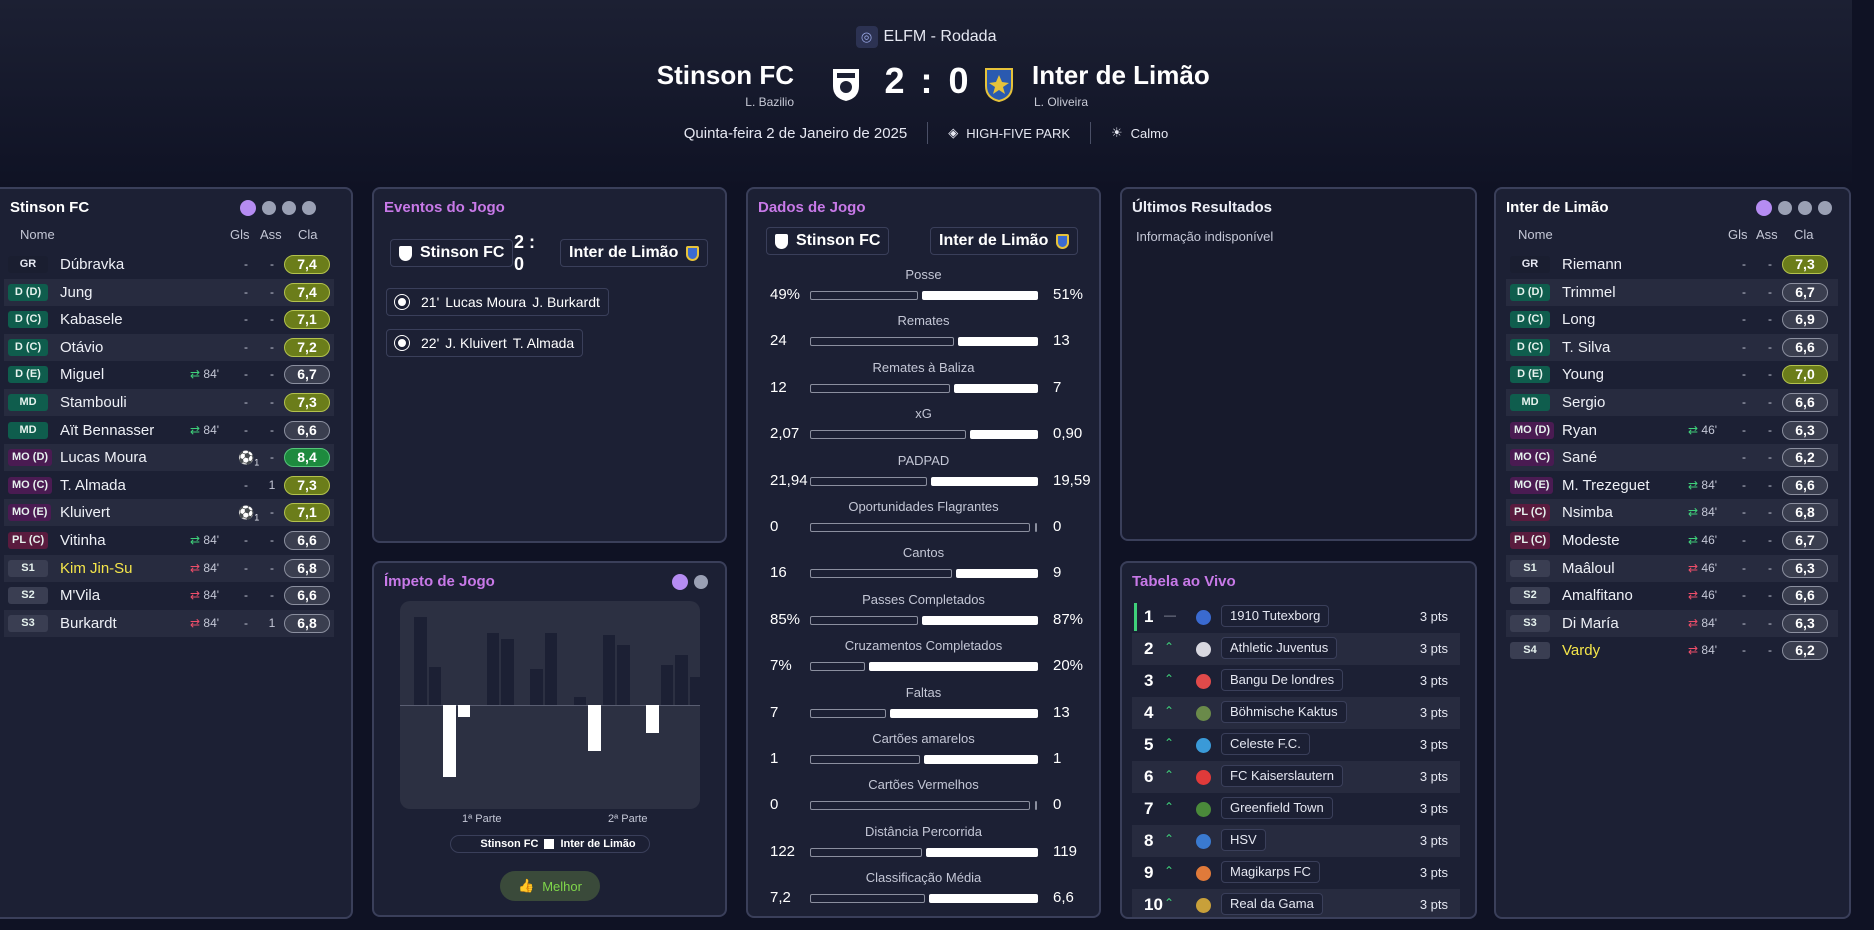 The height and width of the screenshot is (930, 1874). Describe the element at coordinates (169, 513) in the screenshot. I see `player-row: MO (E) Kluivert ⚽1-7,1` at that location.